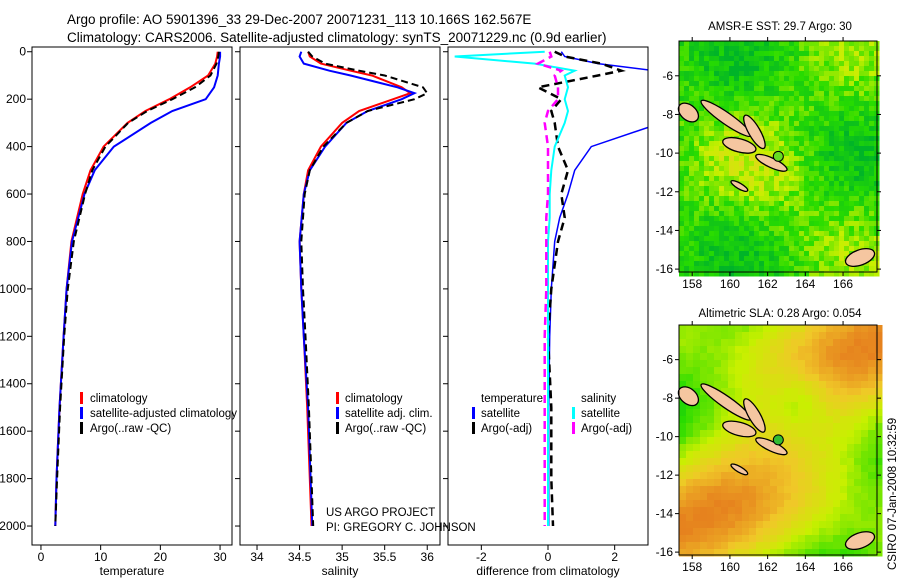 This screenshot has width=900, height=580. I want to click on legend-swatch-sal-argo, so click(573, 428).